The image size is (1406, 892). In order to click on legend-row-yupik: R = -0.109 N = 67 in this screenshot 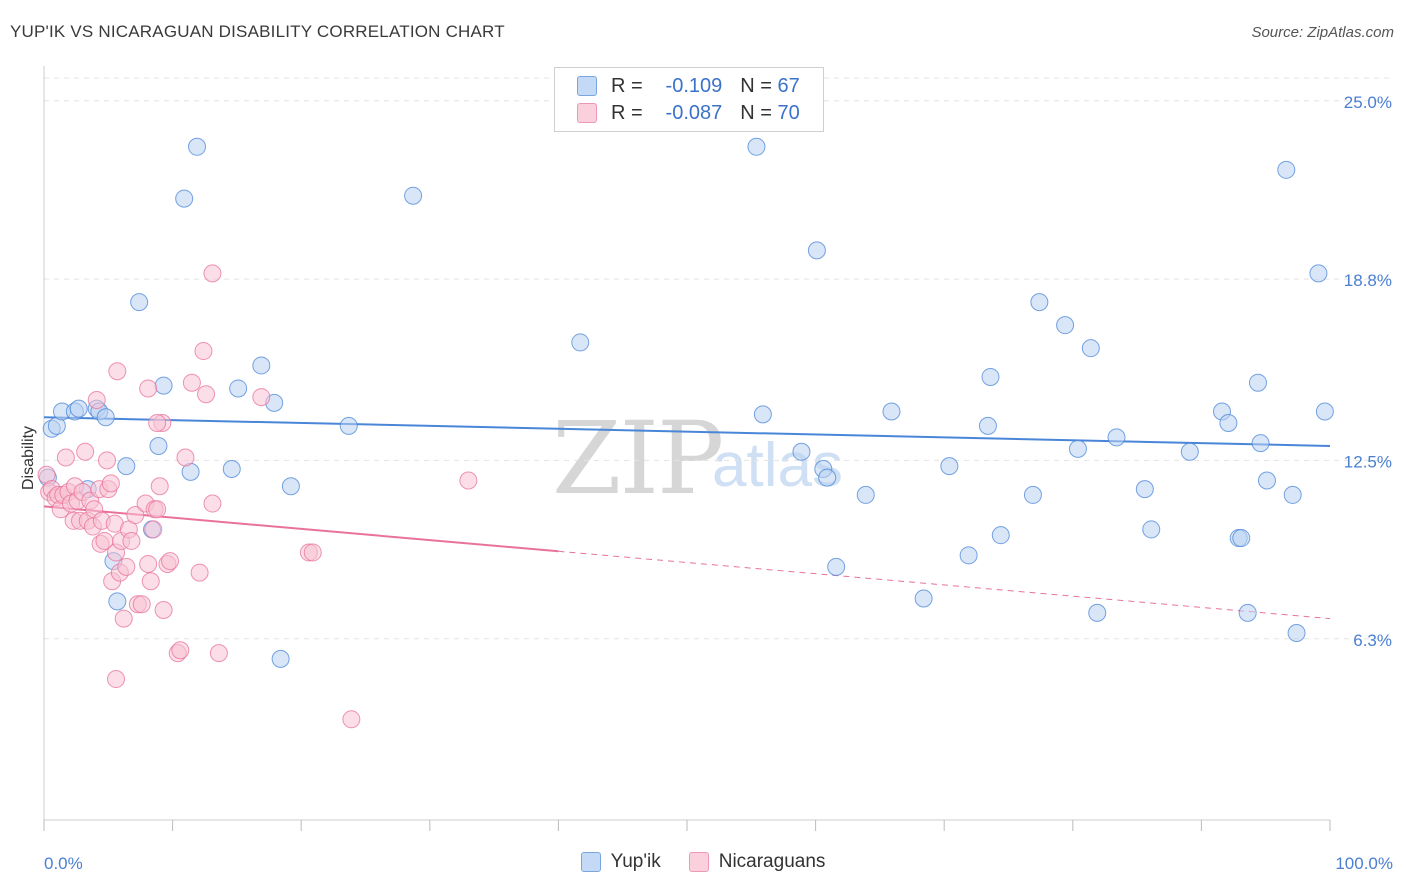, I will do `click(688, 86)`.